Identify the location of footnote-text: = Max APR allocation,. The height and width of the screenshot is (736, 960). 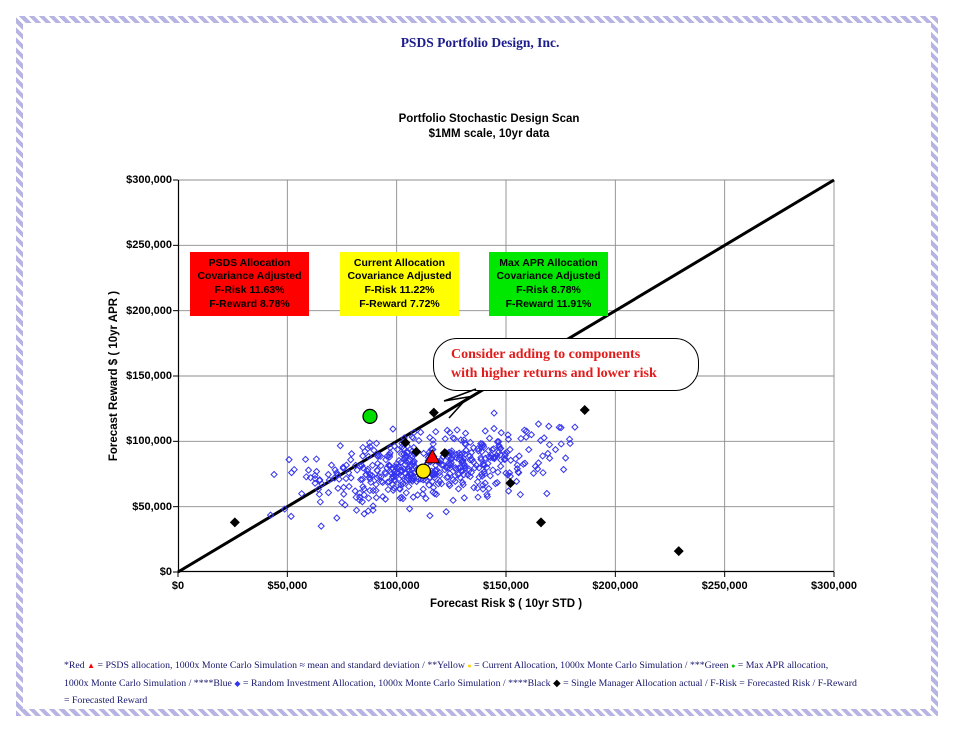
(782, 665).